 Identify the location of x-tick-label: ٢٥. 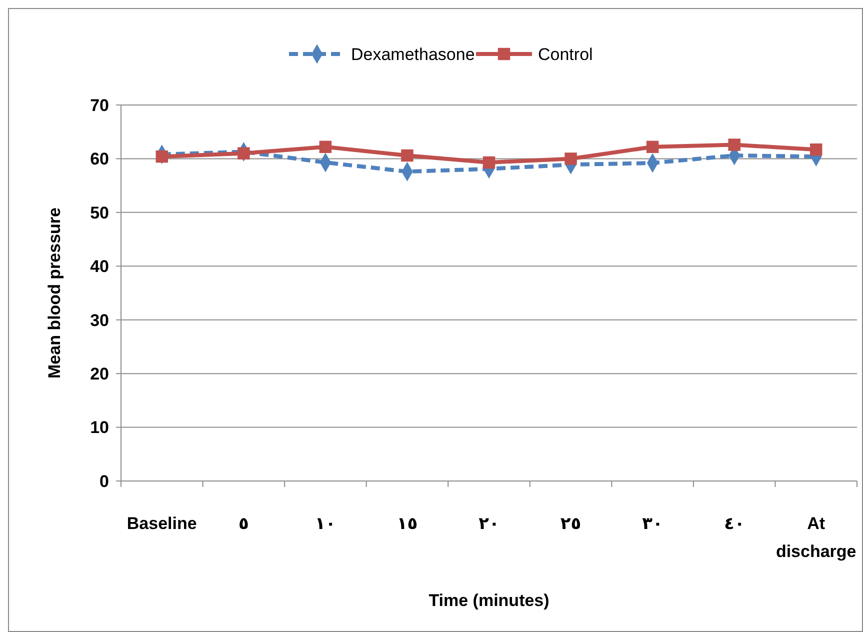
(571, 523).